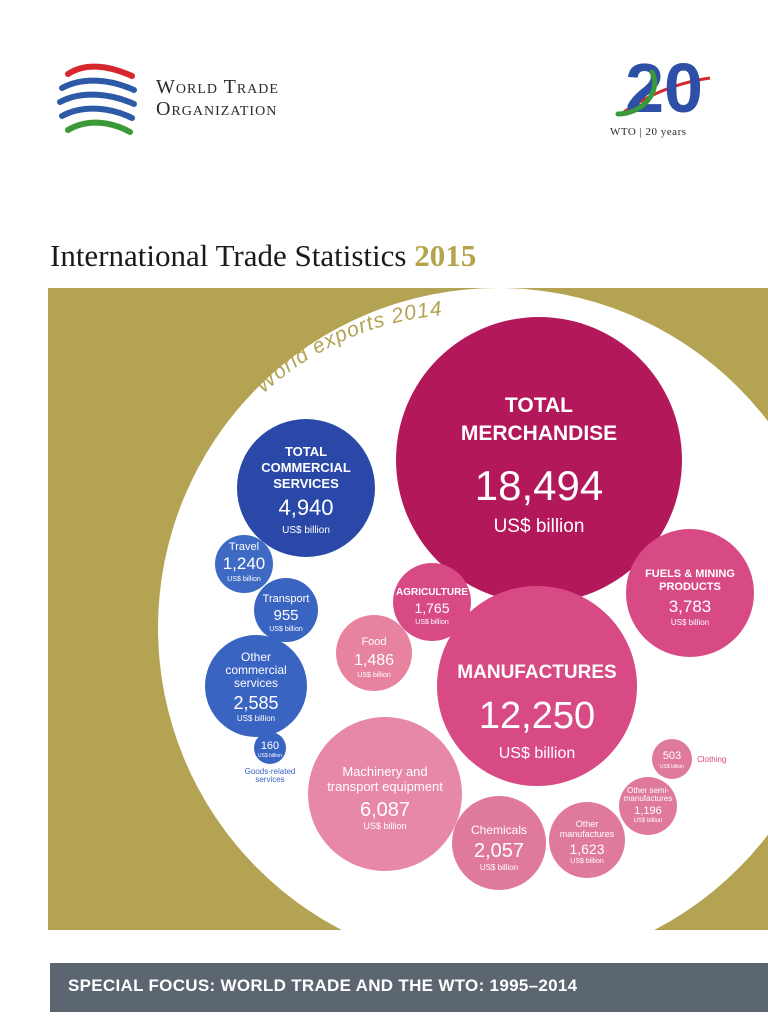  I want to click on organization-name: World Trade Organization, so click(217, 98).